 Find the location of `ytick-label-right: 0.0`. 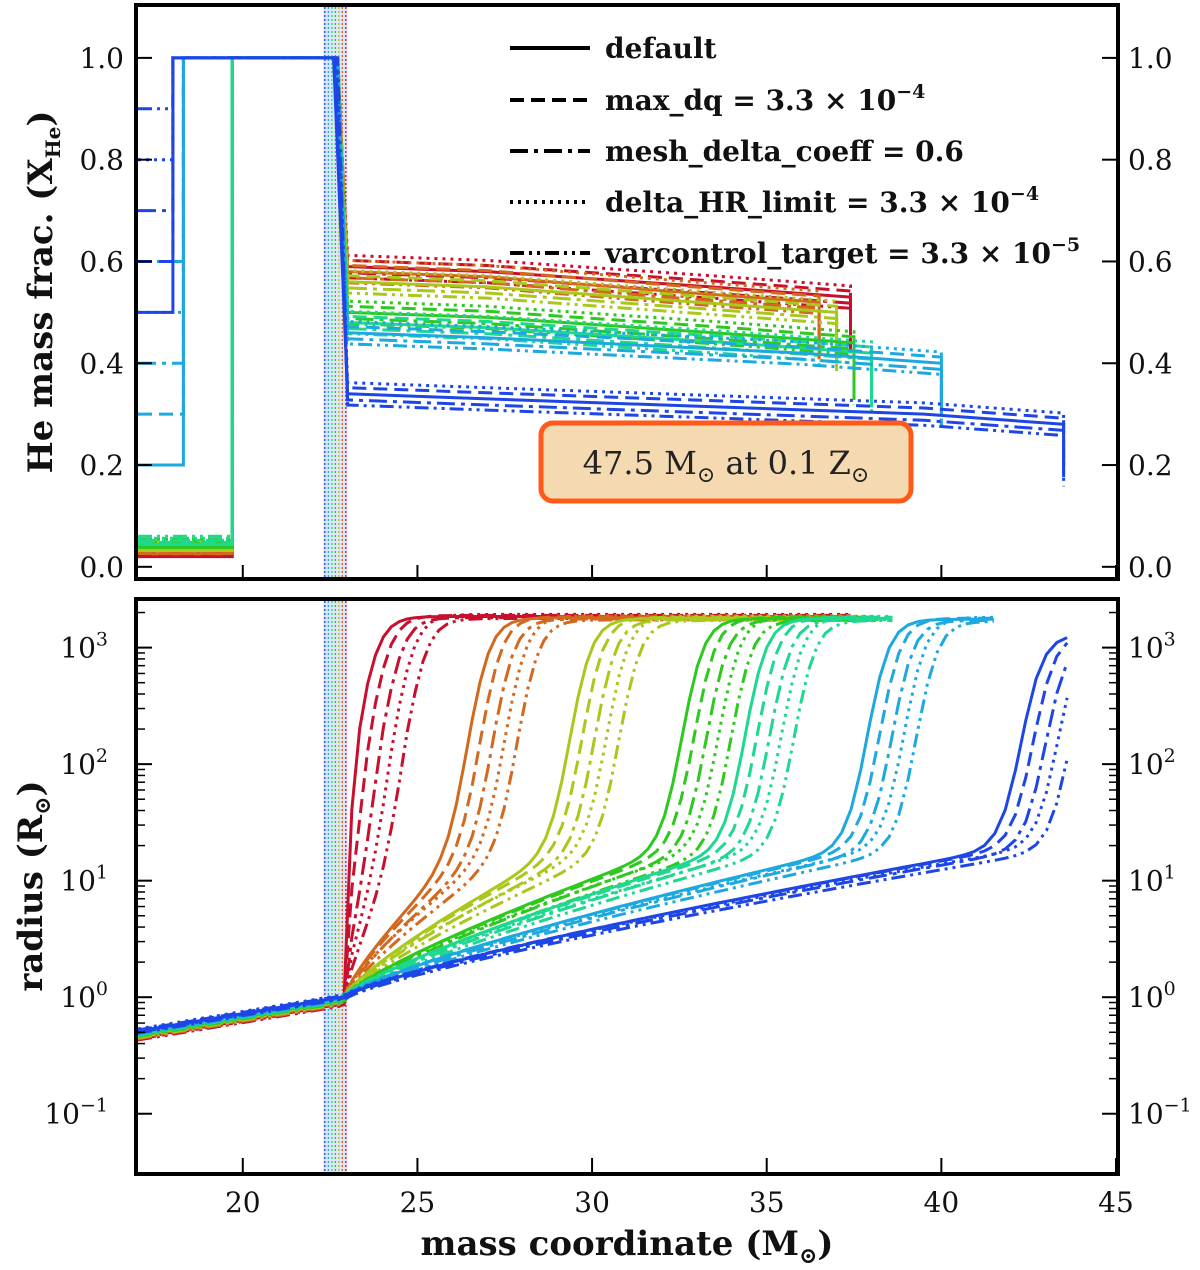

ytick-label-right: 0.0 is located at coordinates (1150, 567).